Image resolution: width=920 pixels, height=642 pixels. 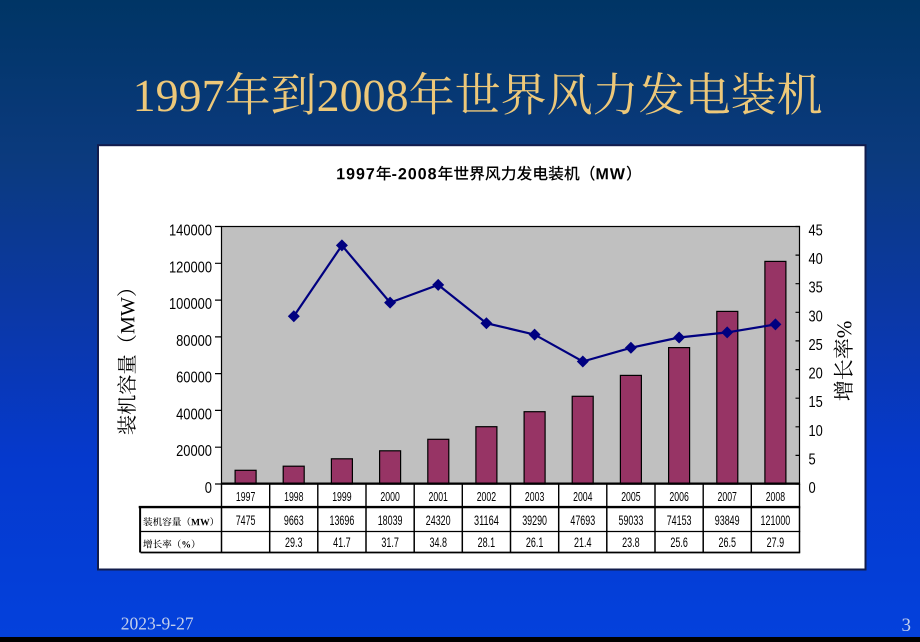 I want to click on svg-text: 10, so click(x=816, y=431).